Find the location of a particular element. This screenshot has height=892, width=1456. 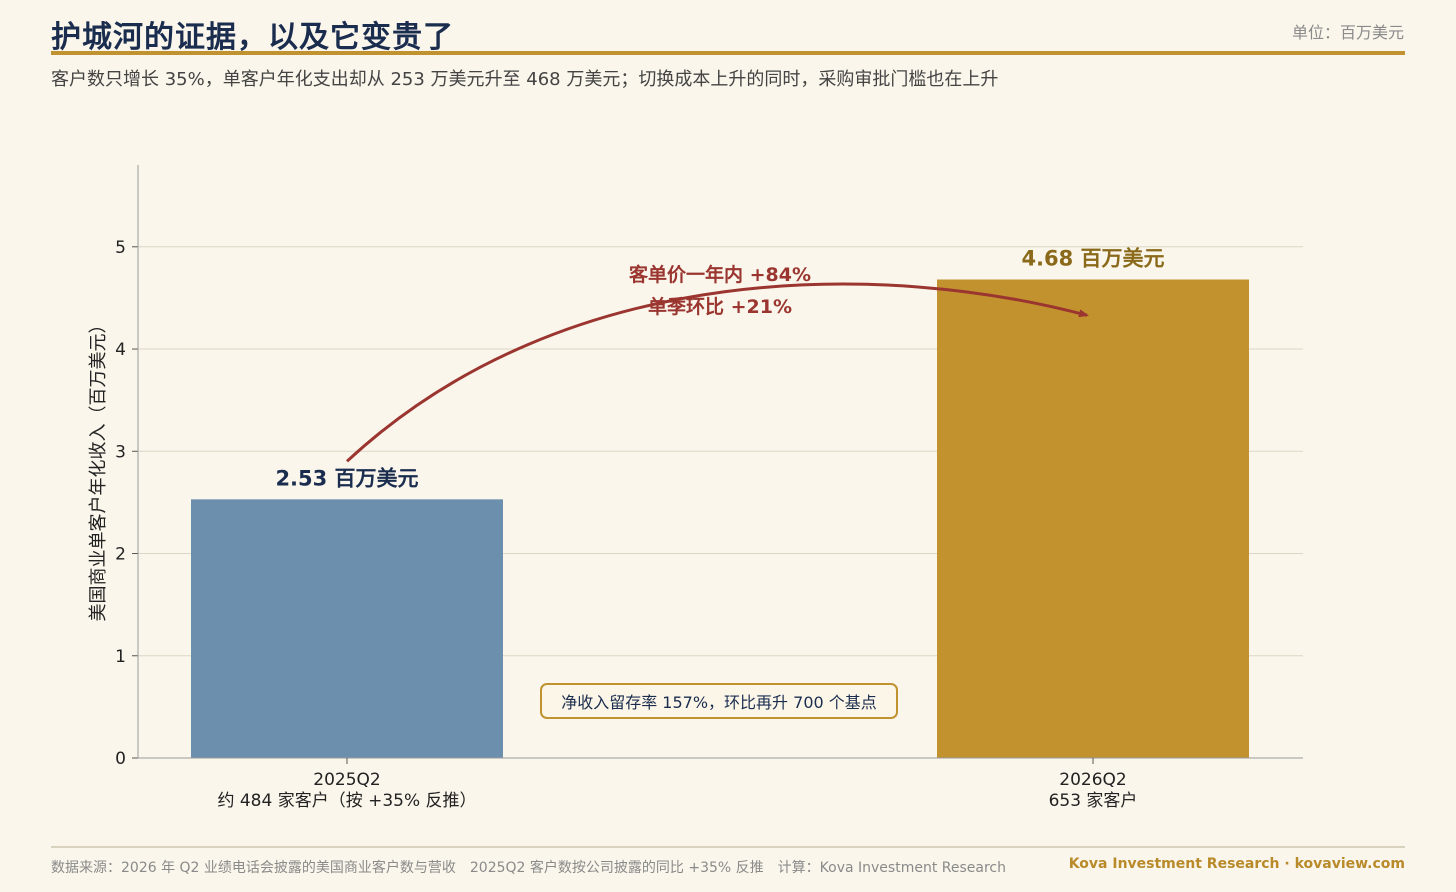

unit-label: 单位：百万美元 is located at coordinates (1347, 32).